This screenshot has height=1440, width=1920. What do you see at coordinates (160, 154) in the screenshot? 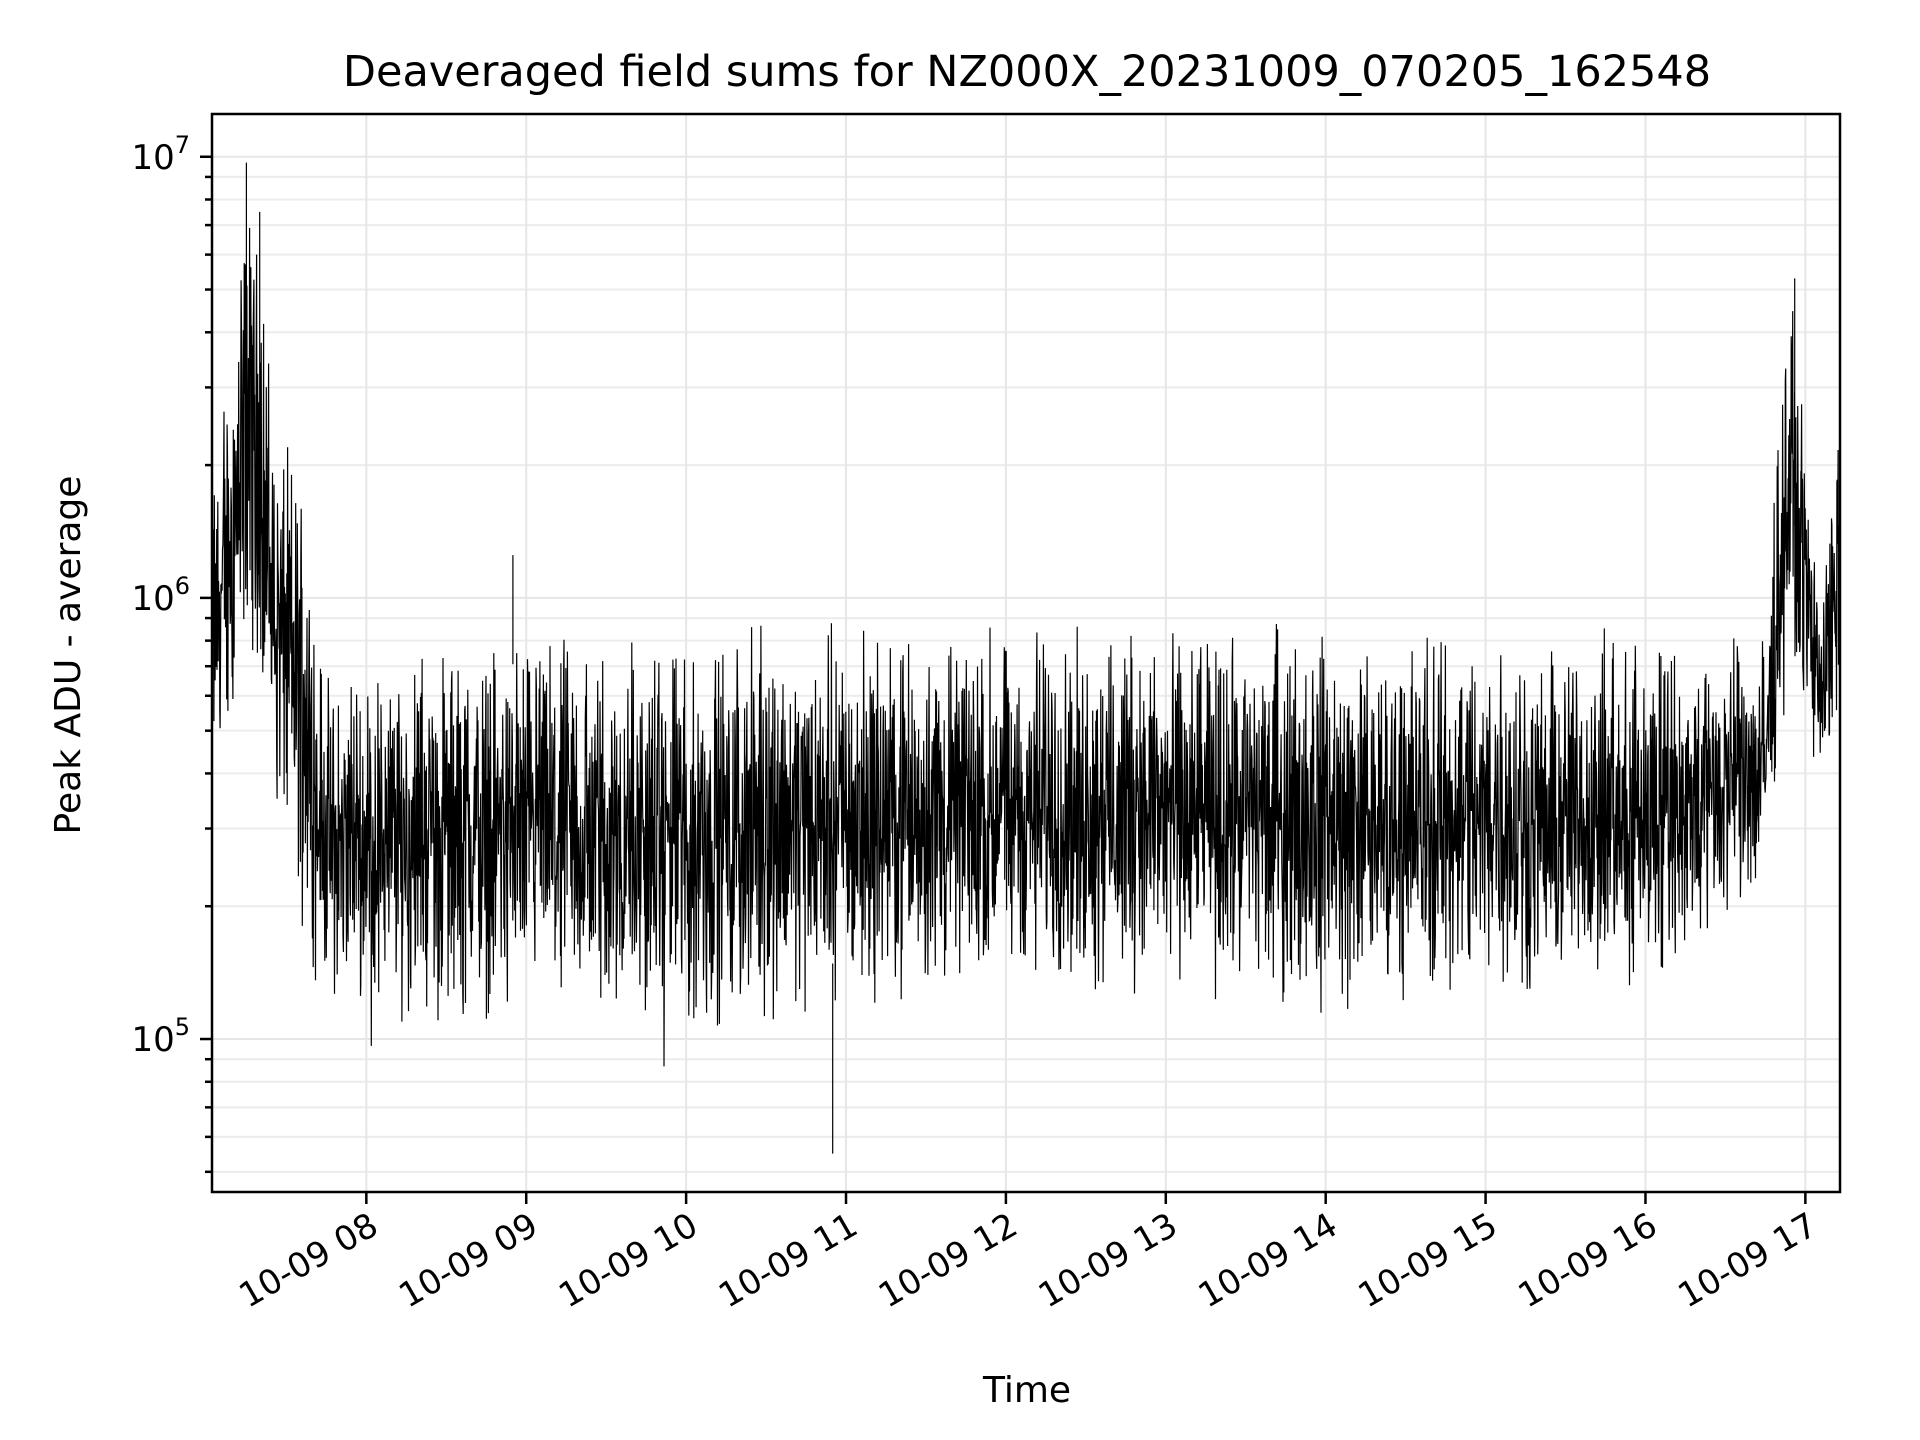
I see `y-tick-label: 10⁷` at bounding box center [160, 154].